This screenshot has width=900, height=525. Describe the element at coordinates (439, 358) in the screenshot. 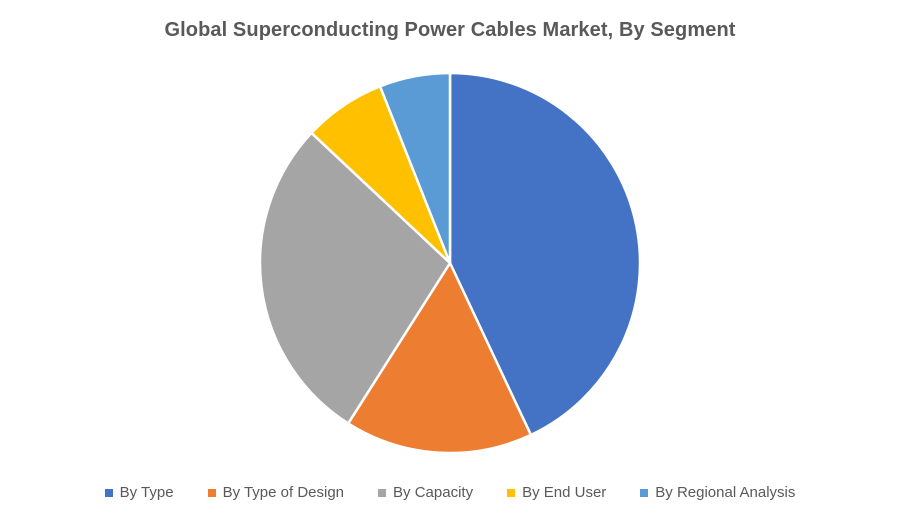

I see `pie-slice-by-type-of-design` at that location.